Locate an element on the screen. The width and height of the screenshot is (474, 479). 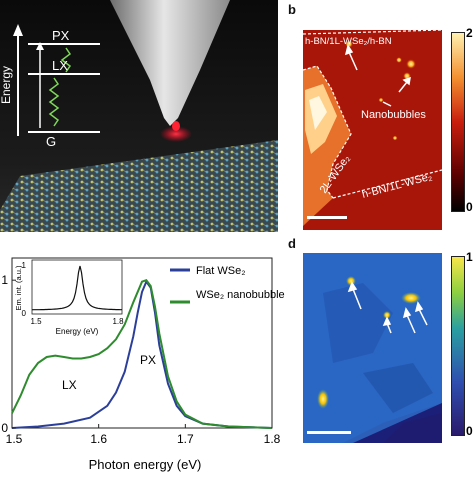
colorbar-d-max: 1 is located at coordinates (469, 257).